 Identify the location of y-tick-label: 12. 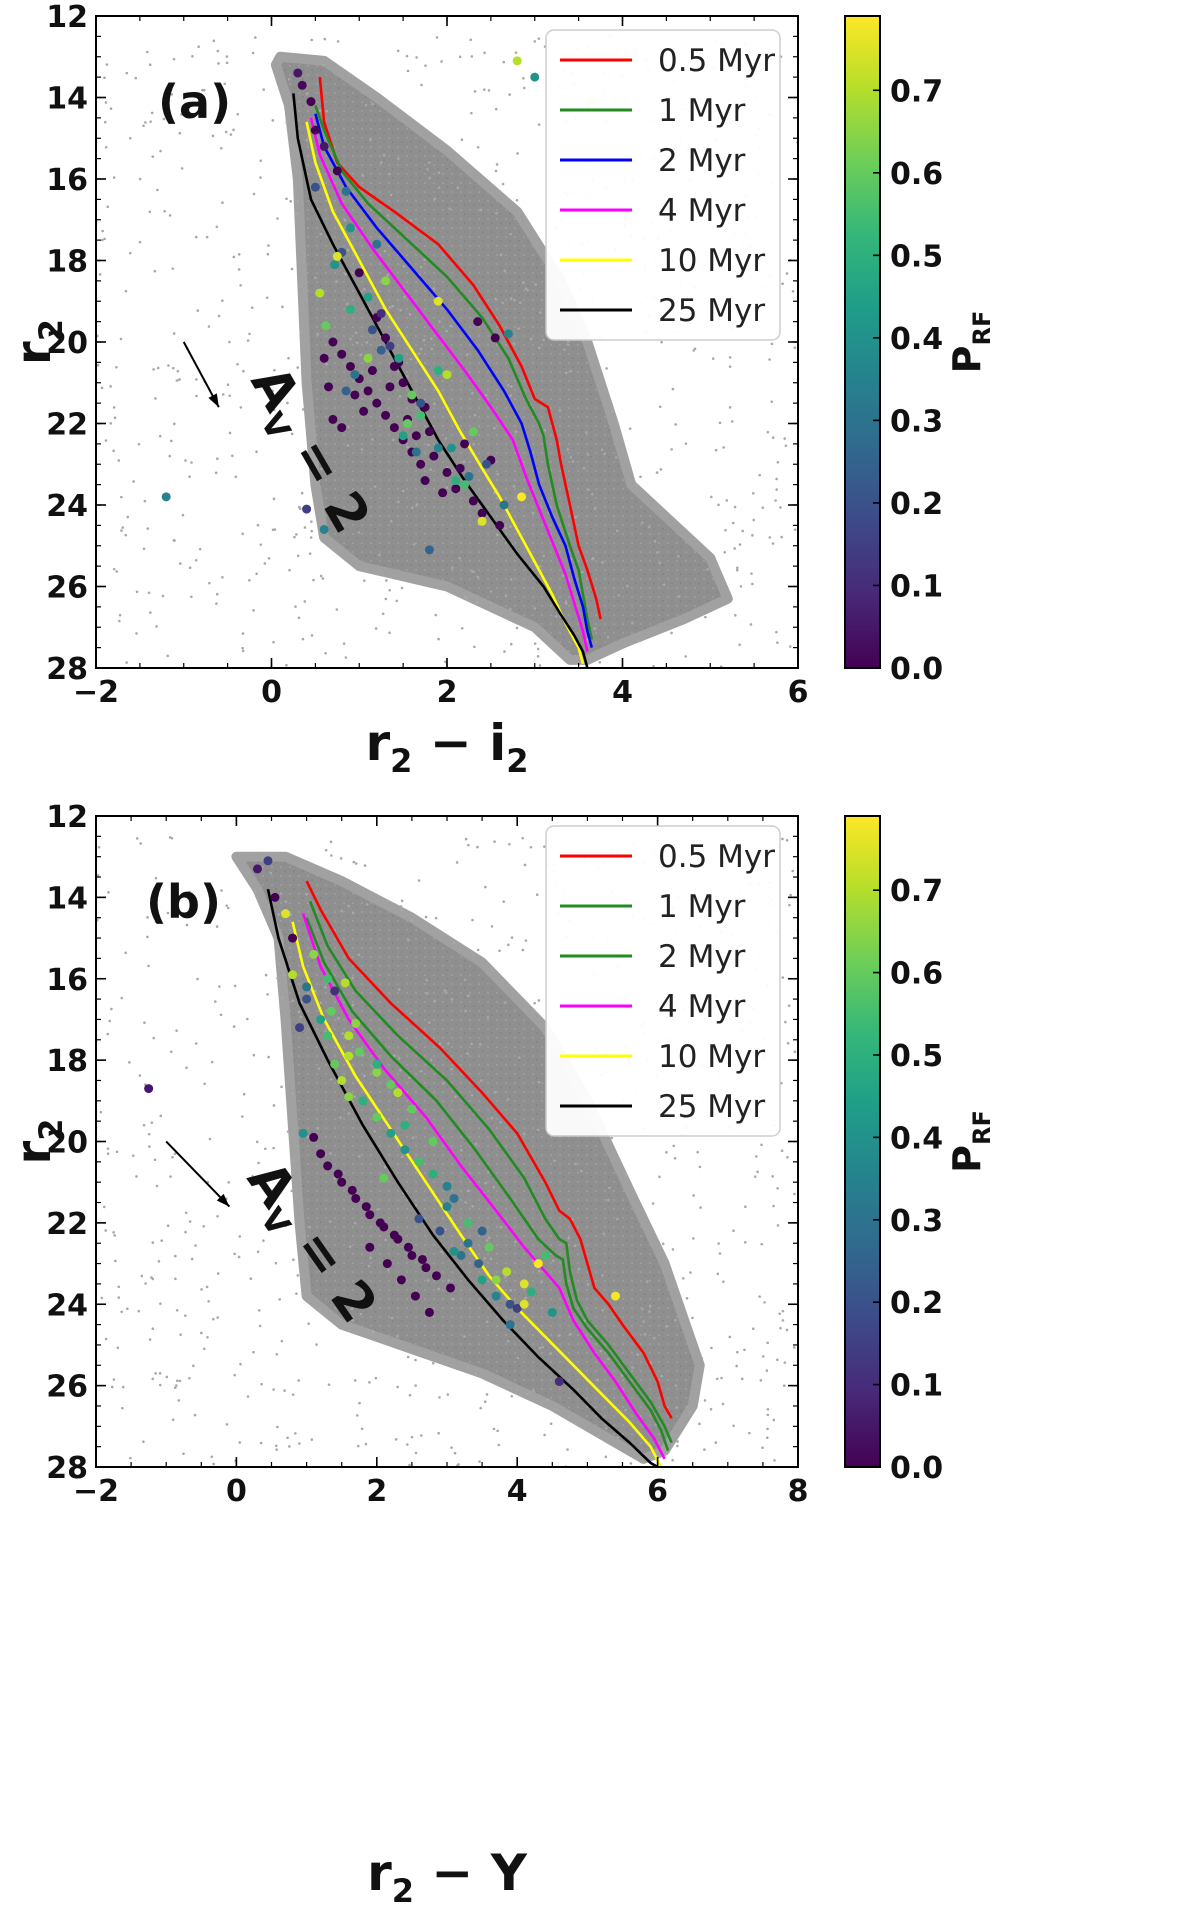
(67, 817).